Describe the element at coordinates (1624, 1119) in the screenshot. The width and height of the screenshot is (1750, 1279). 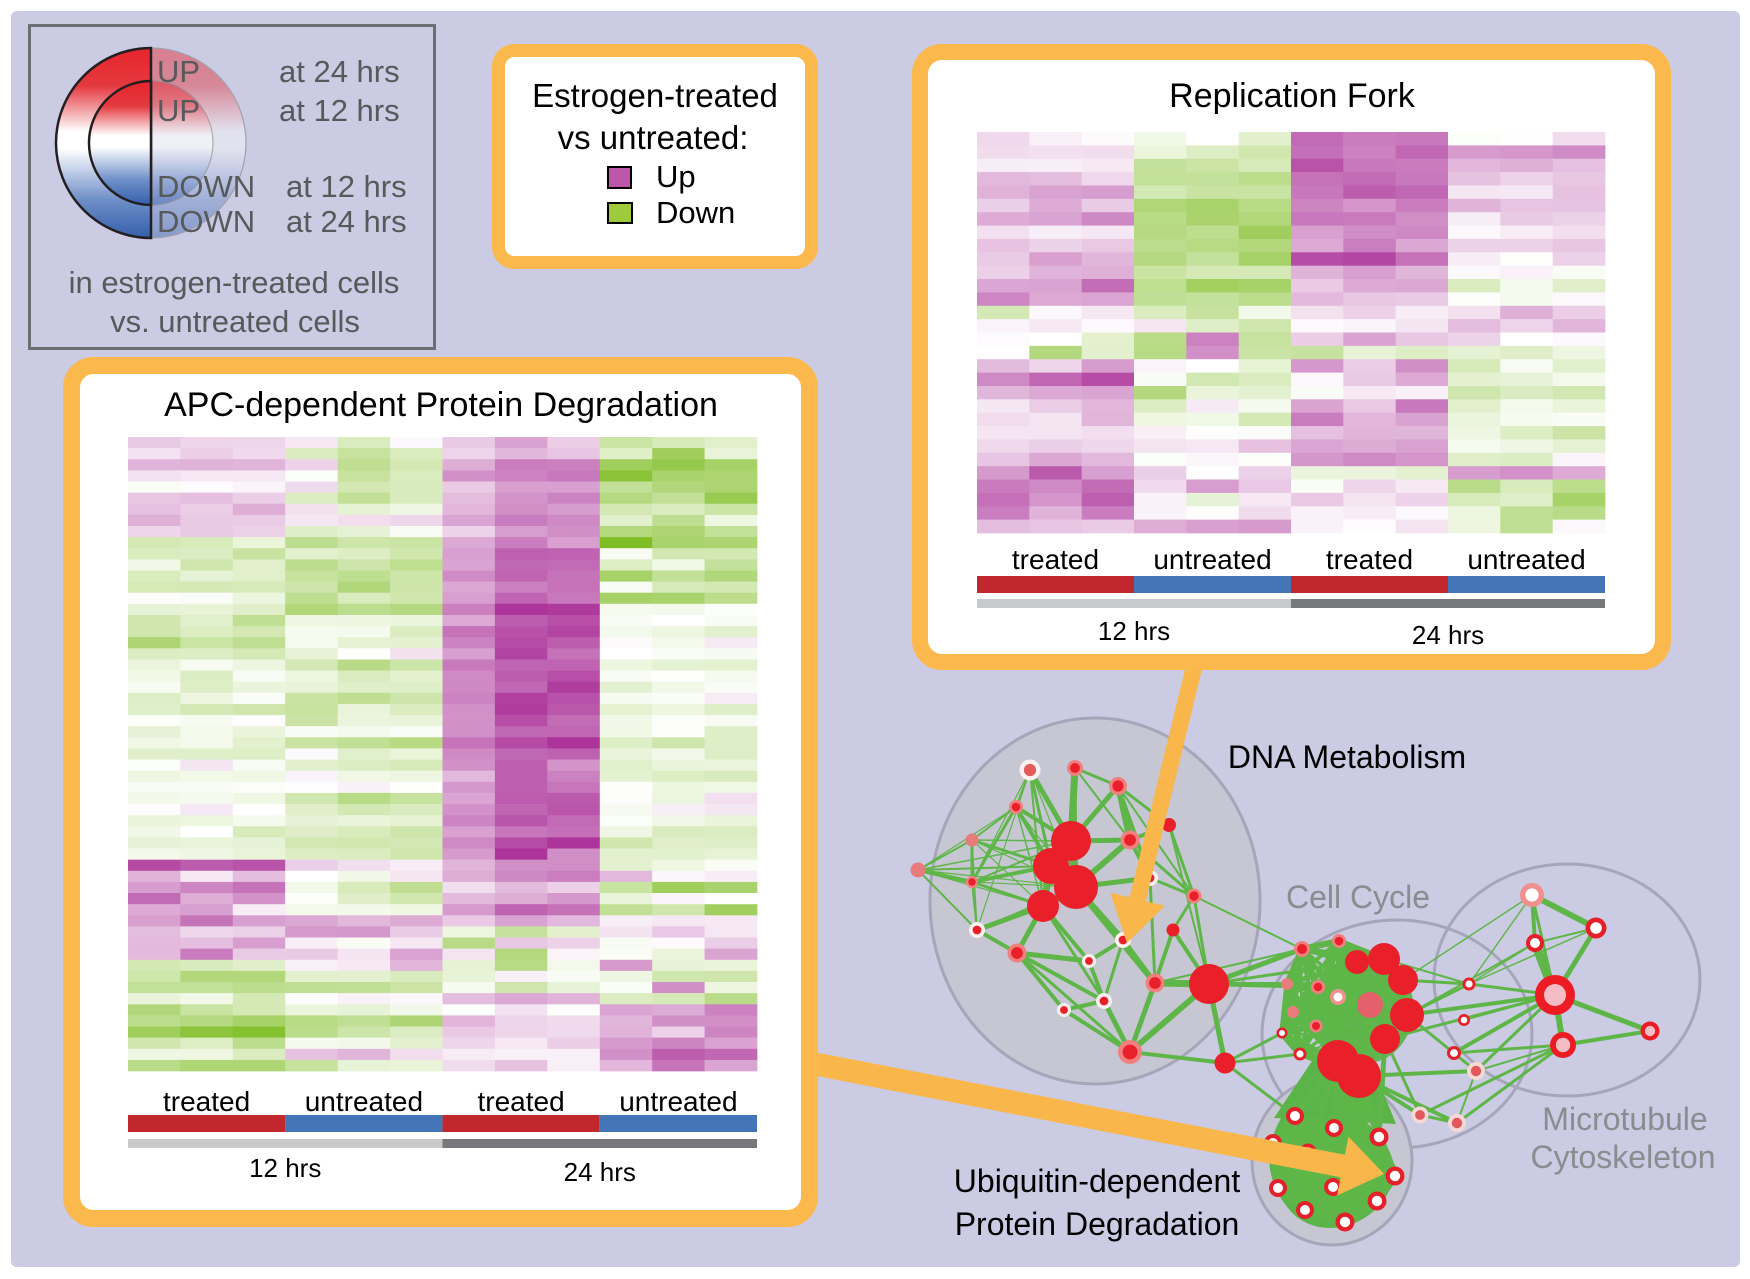
I see `svg-text: Microtubule` at that location.